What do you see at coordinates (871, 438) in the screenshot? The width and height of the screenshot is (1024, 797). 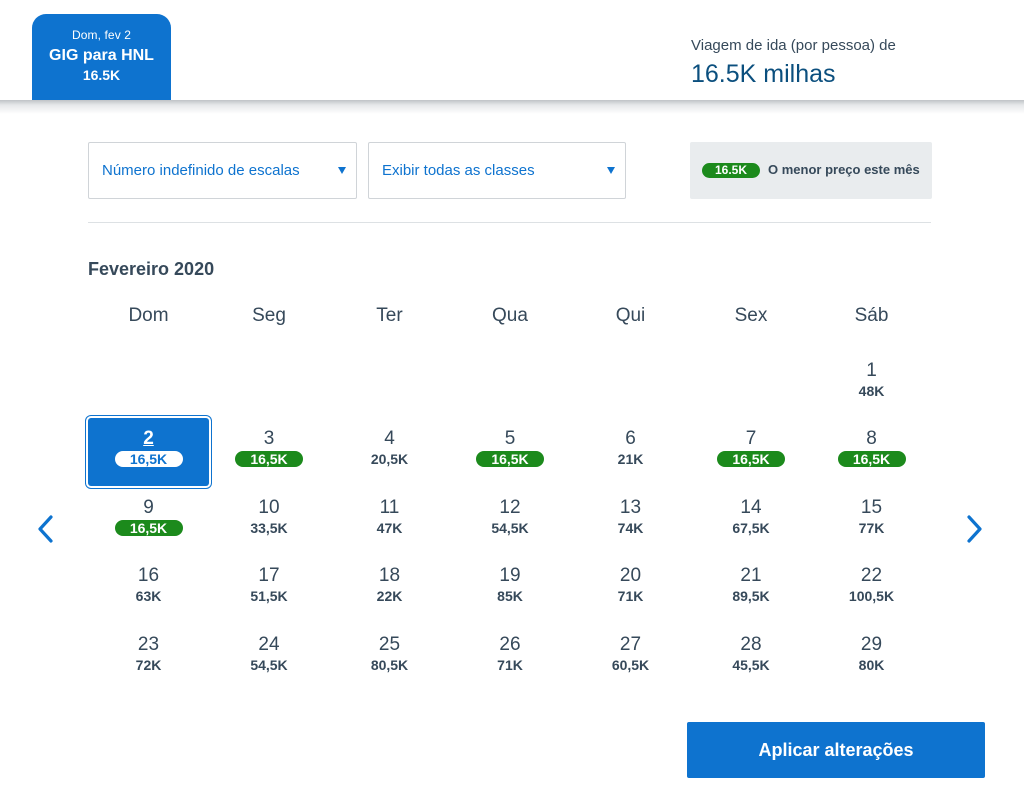 I see `day-number: 8` at bounding box center [871, 438].